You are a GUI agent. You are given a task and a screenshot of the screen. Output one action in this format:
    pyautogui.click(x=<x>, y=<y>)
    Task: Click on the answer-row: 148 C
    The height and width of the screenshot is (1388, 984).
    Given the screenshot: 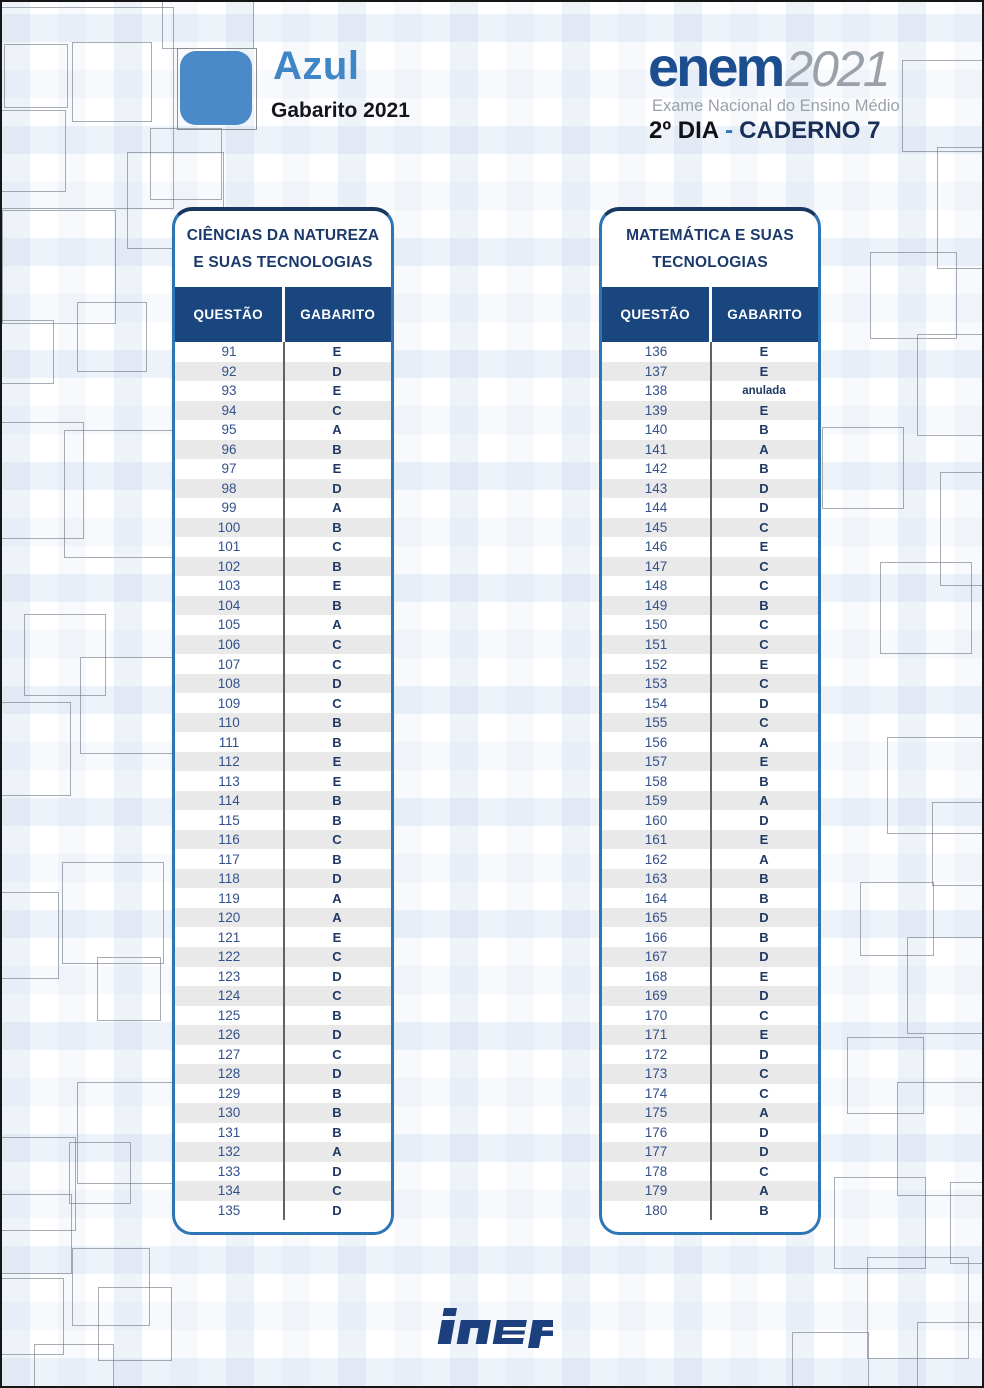 What is the action you would take?
    pyautogui.click(x=710, y=586)
    